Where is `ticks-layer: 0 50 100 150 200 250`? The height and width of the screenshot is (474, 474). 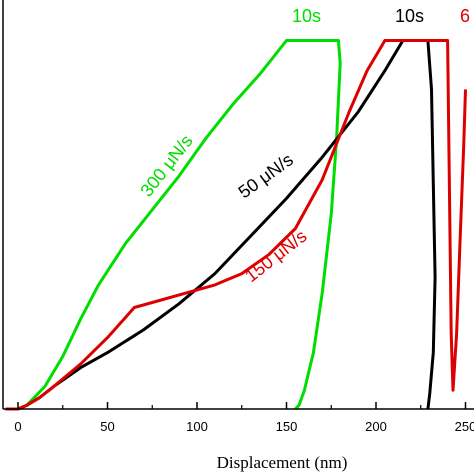 ticks-layer: 0 50 100 150 200 250 is located at coordinates (244, 418).